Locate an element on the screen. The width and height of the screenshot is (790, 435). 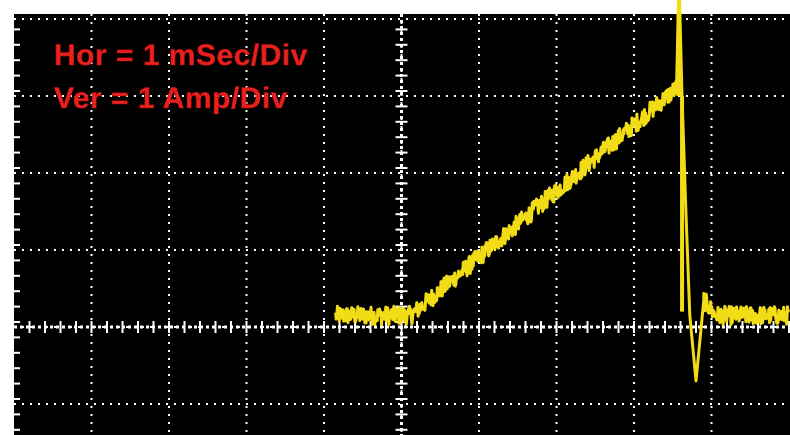
vertical-scale-label: Ver = 1 Amp/Div is located at coordinates (171, 98).